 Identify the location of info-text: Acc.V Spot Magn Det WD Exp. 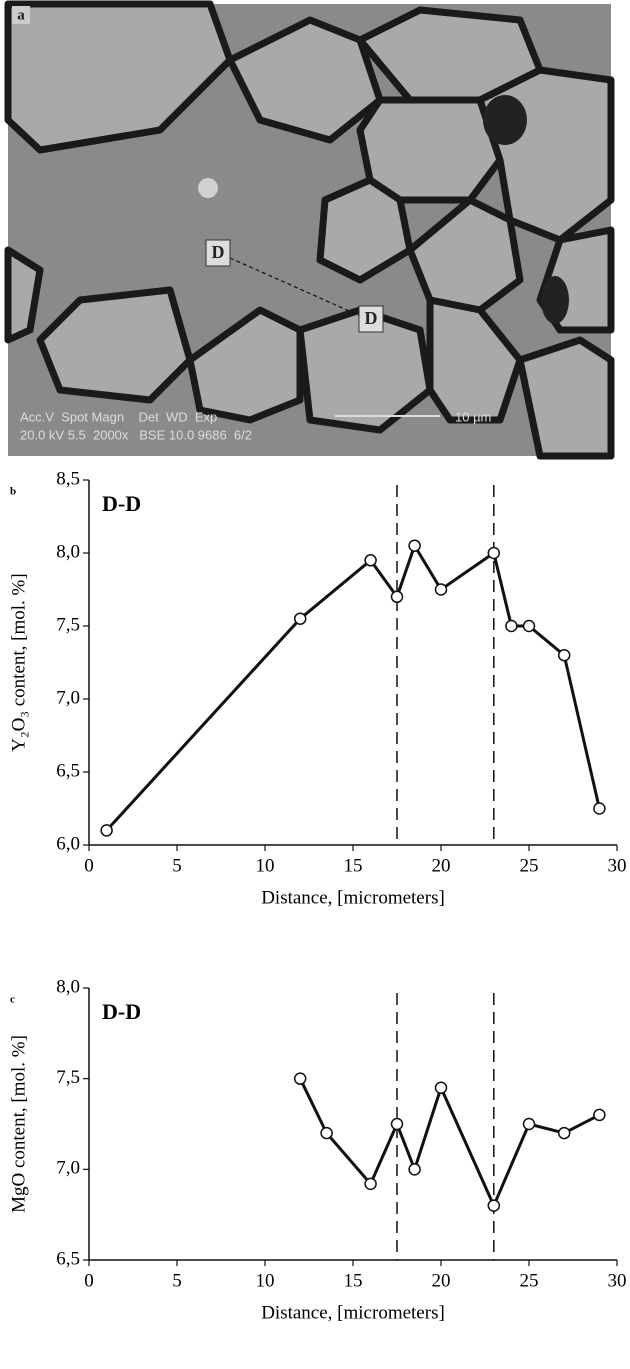
(118, 416).